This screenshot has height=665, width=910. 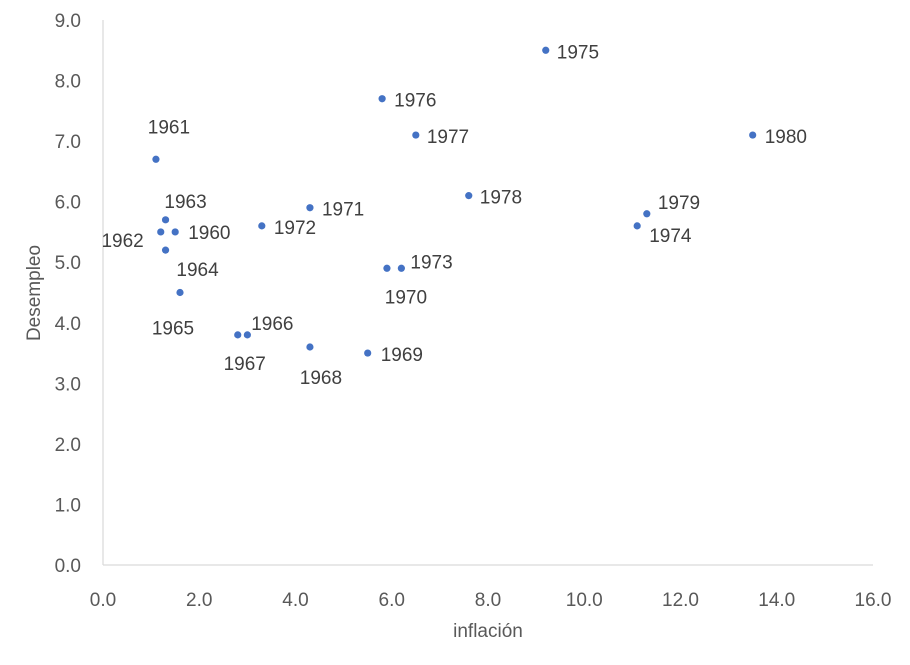 I want to click on y-tick-label: 0.0, so click(x=68, y=566).